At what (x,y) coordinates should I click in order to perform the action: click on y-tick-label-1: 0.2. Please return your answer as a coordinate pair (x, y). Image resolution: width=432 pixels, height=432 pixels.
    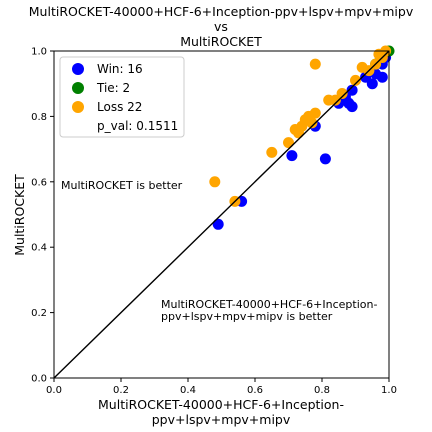
    Looking at the image, I should click on (39, 313).